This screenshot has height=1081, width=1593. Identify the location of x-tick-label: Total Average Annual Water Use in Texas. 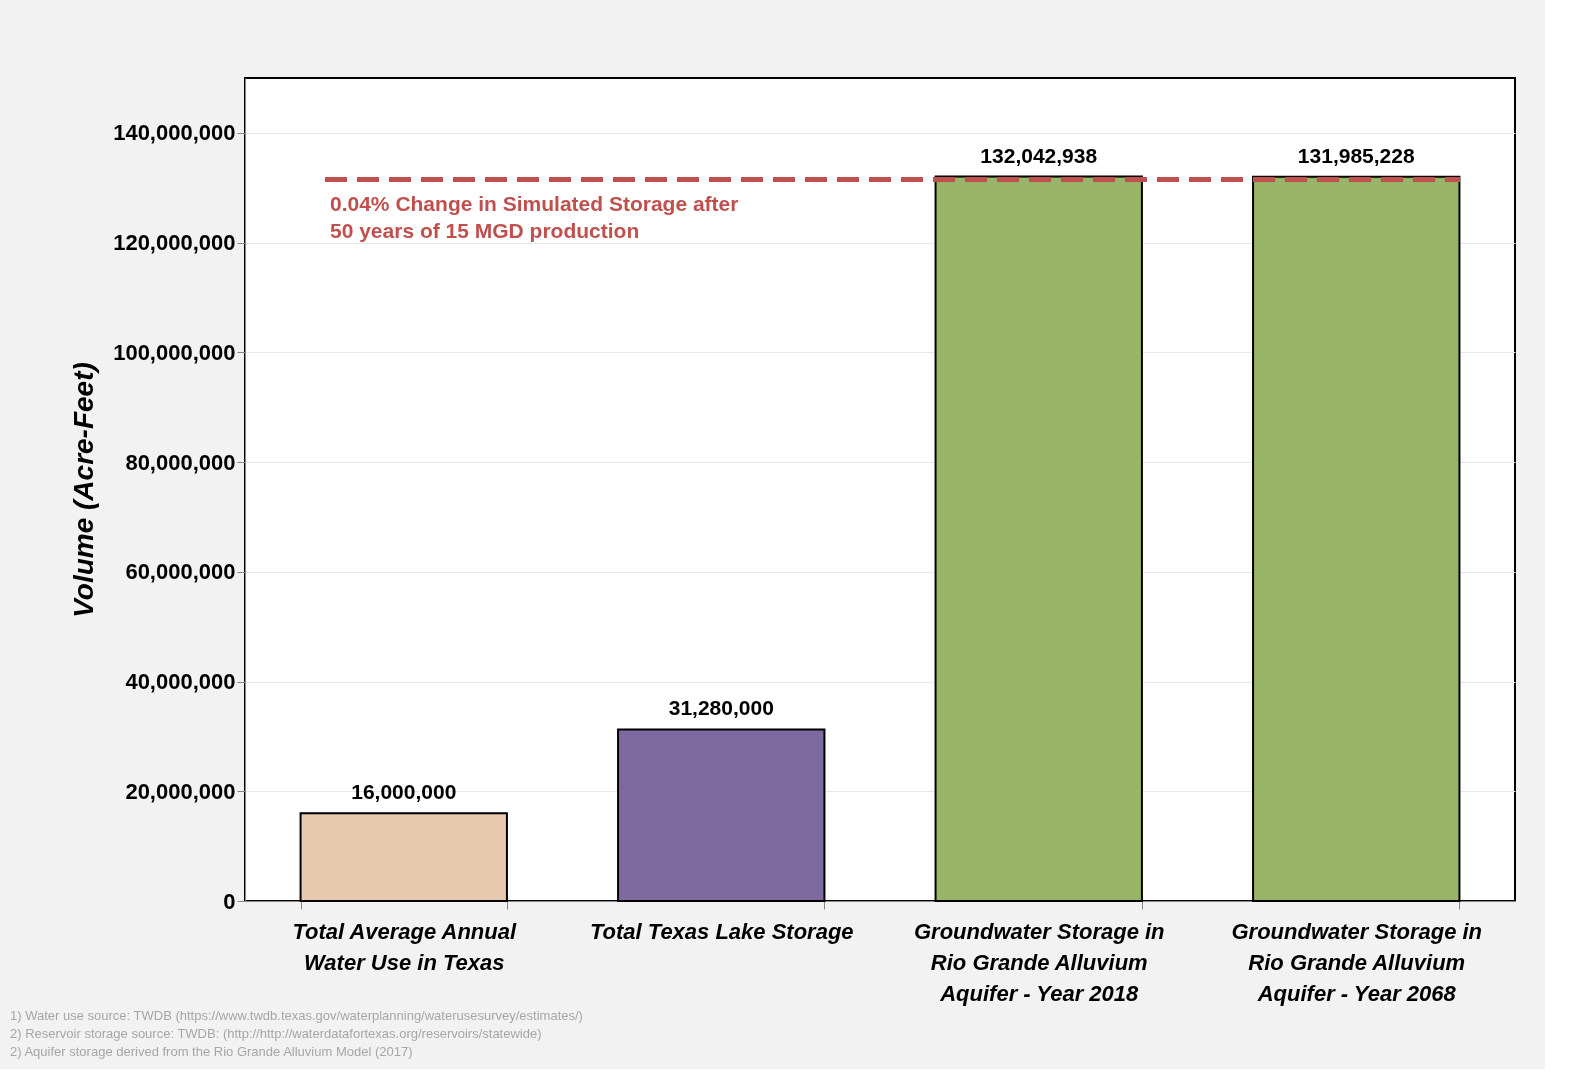
(404, 946).